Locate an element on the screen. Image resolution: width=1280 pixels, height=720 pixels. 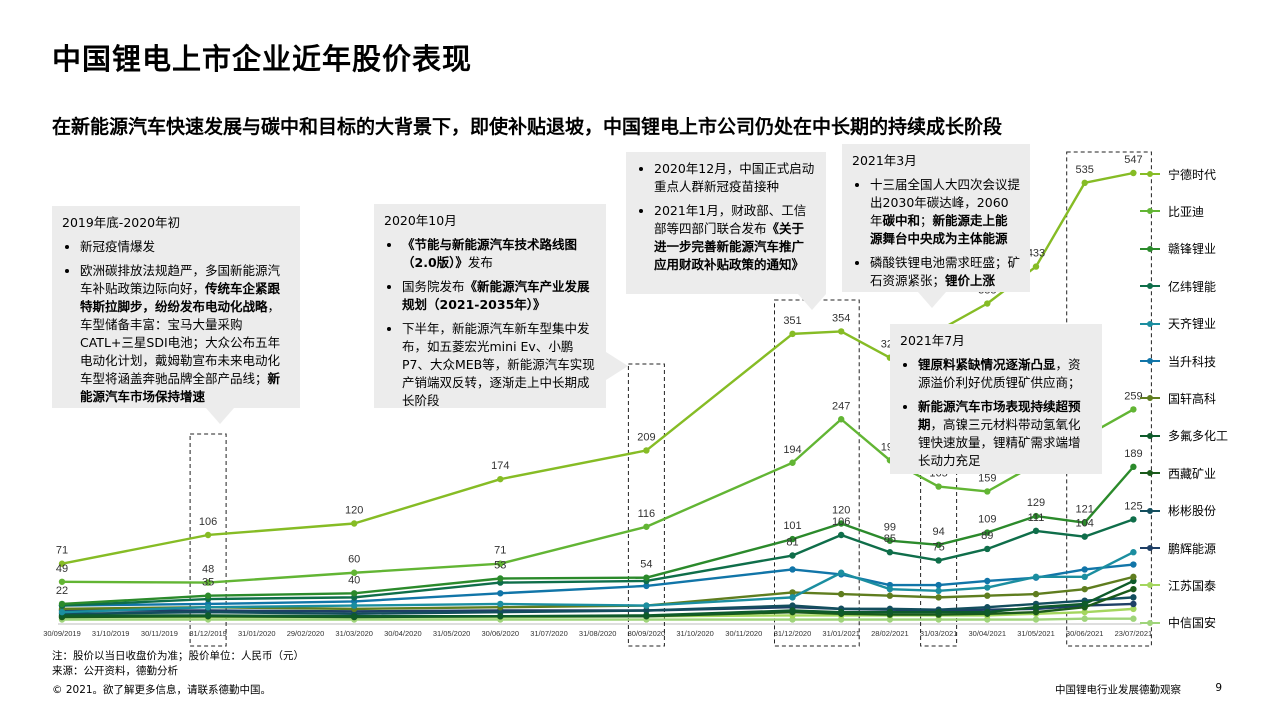
callout-bullet: 磷酸铁锂电池需求旺盛；矿石资源紧张；锂价上涨 is located at coordinates (945, 272).